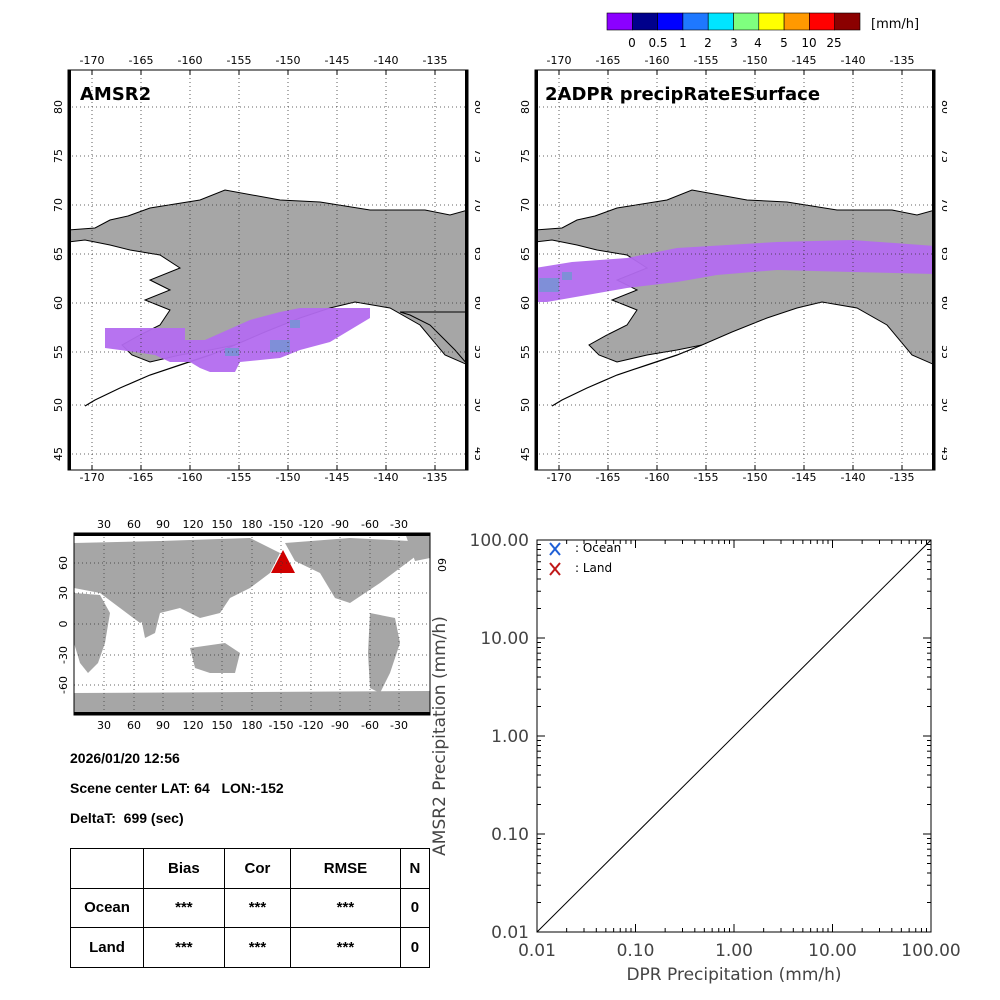 The width and height of the screenshot is (1000, 1000). I want to click on dpr-precip-patch, so click(567, 276).